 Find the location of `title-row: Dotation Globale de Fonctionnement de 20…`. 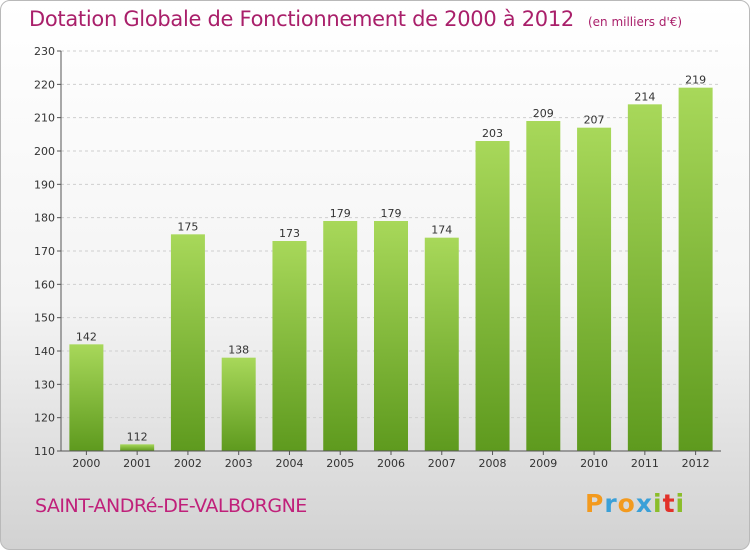

title-row: Dotation Globale de Fonctionnement de 20… is located at coordinates (355, 19).